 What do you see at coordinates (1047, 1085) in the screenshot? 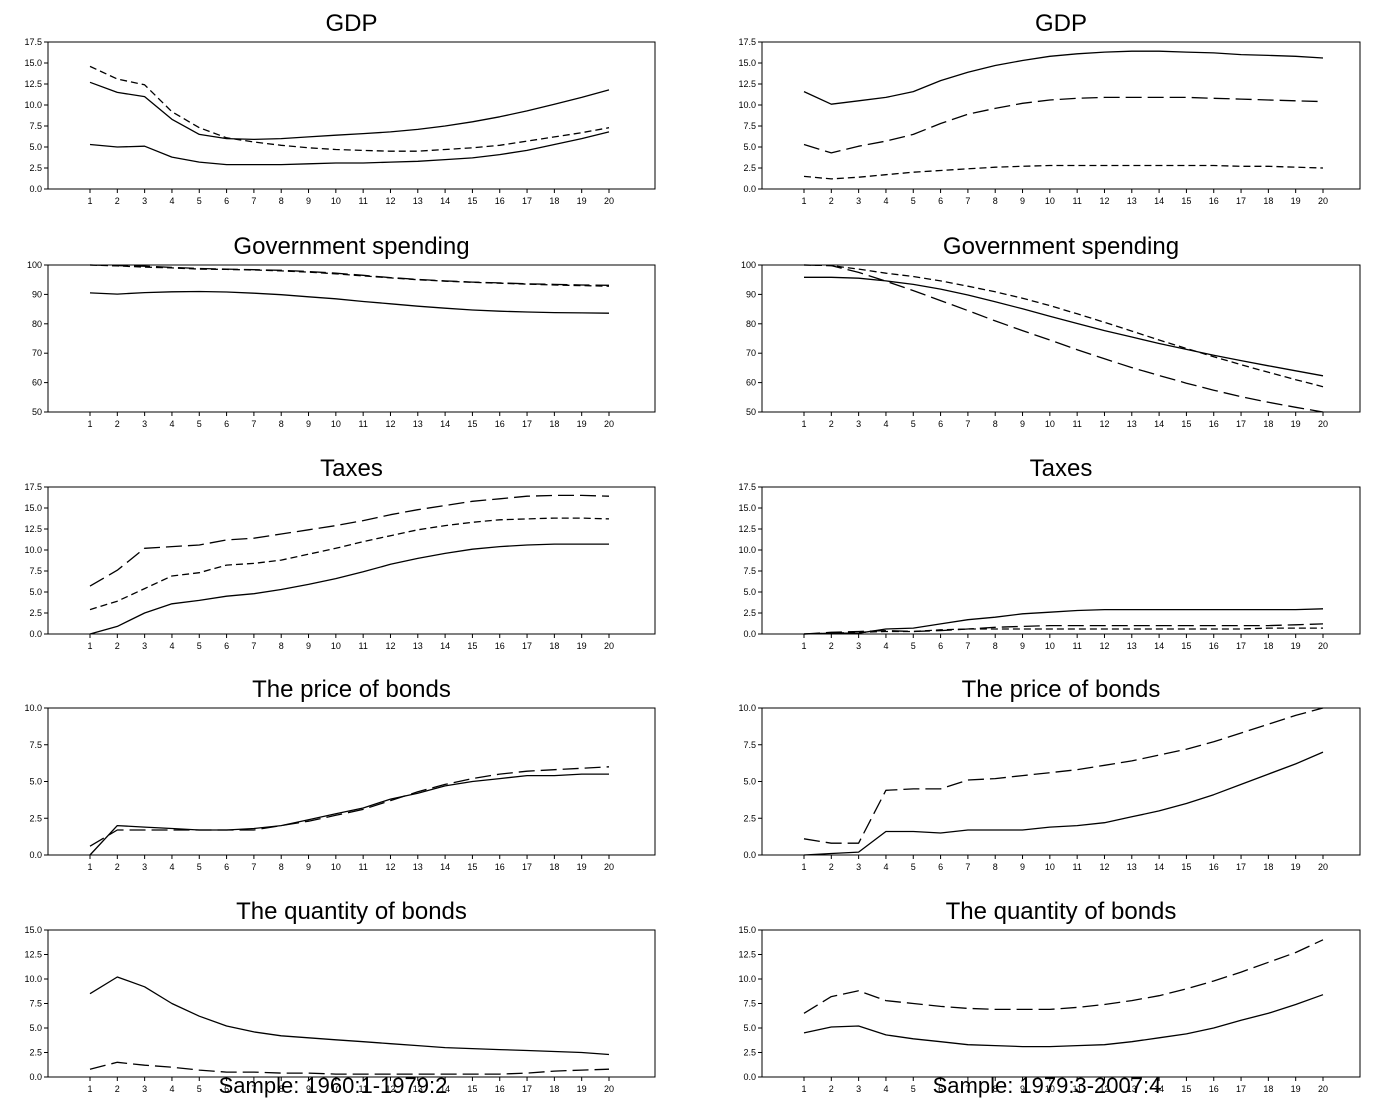
I see `sample-label-right: Sample: 1979:3-2007:4` at bounding box center [1047, 1085].